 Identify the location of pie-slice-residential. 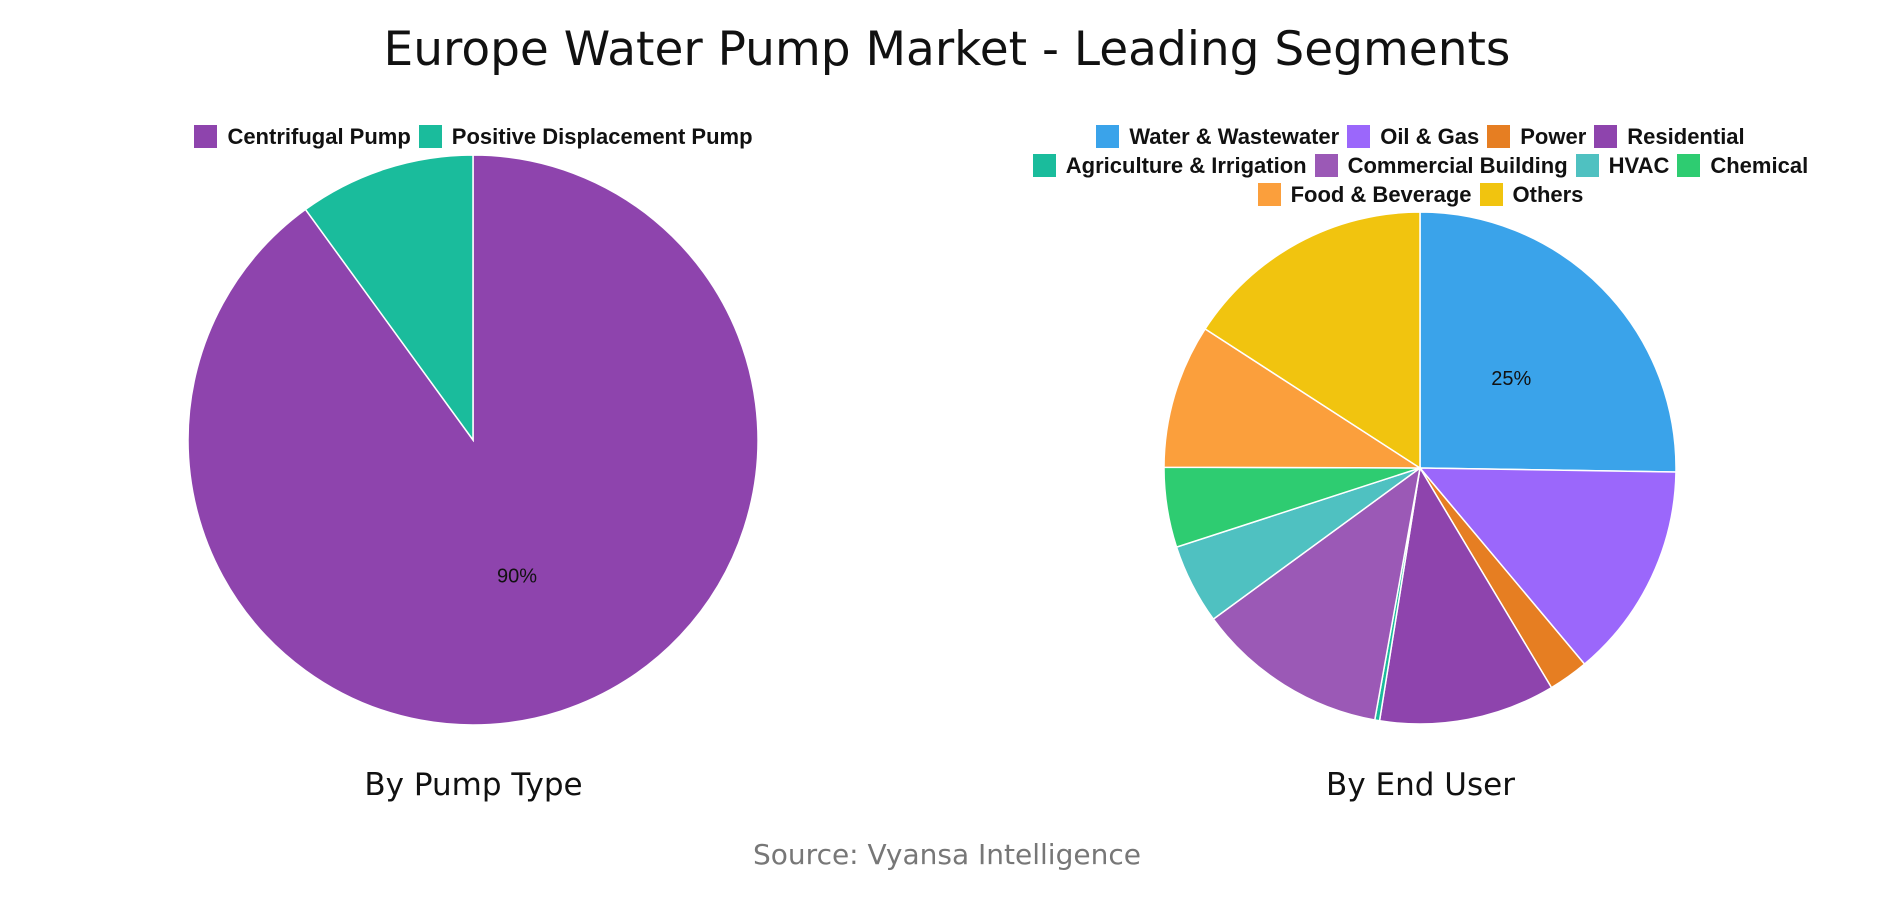
(1465, 595).